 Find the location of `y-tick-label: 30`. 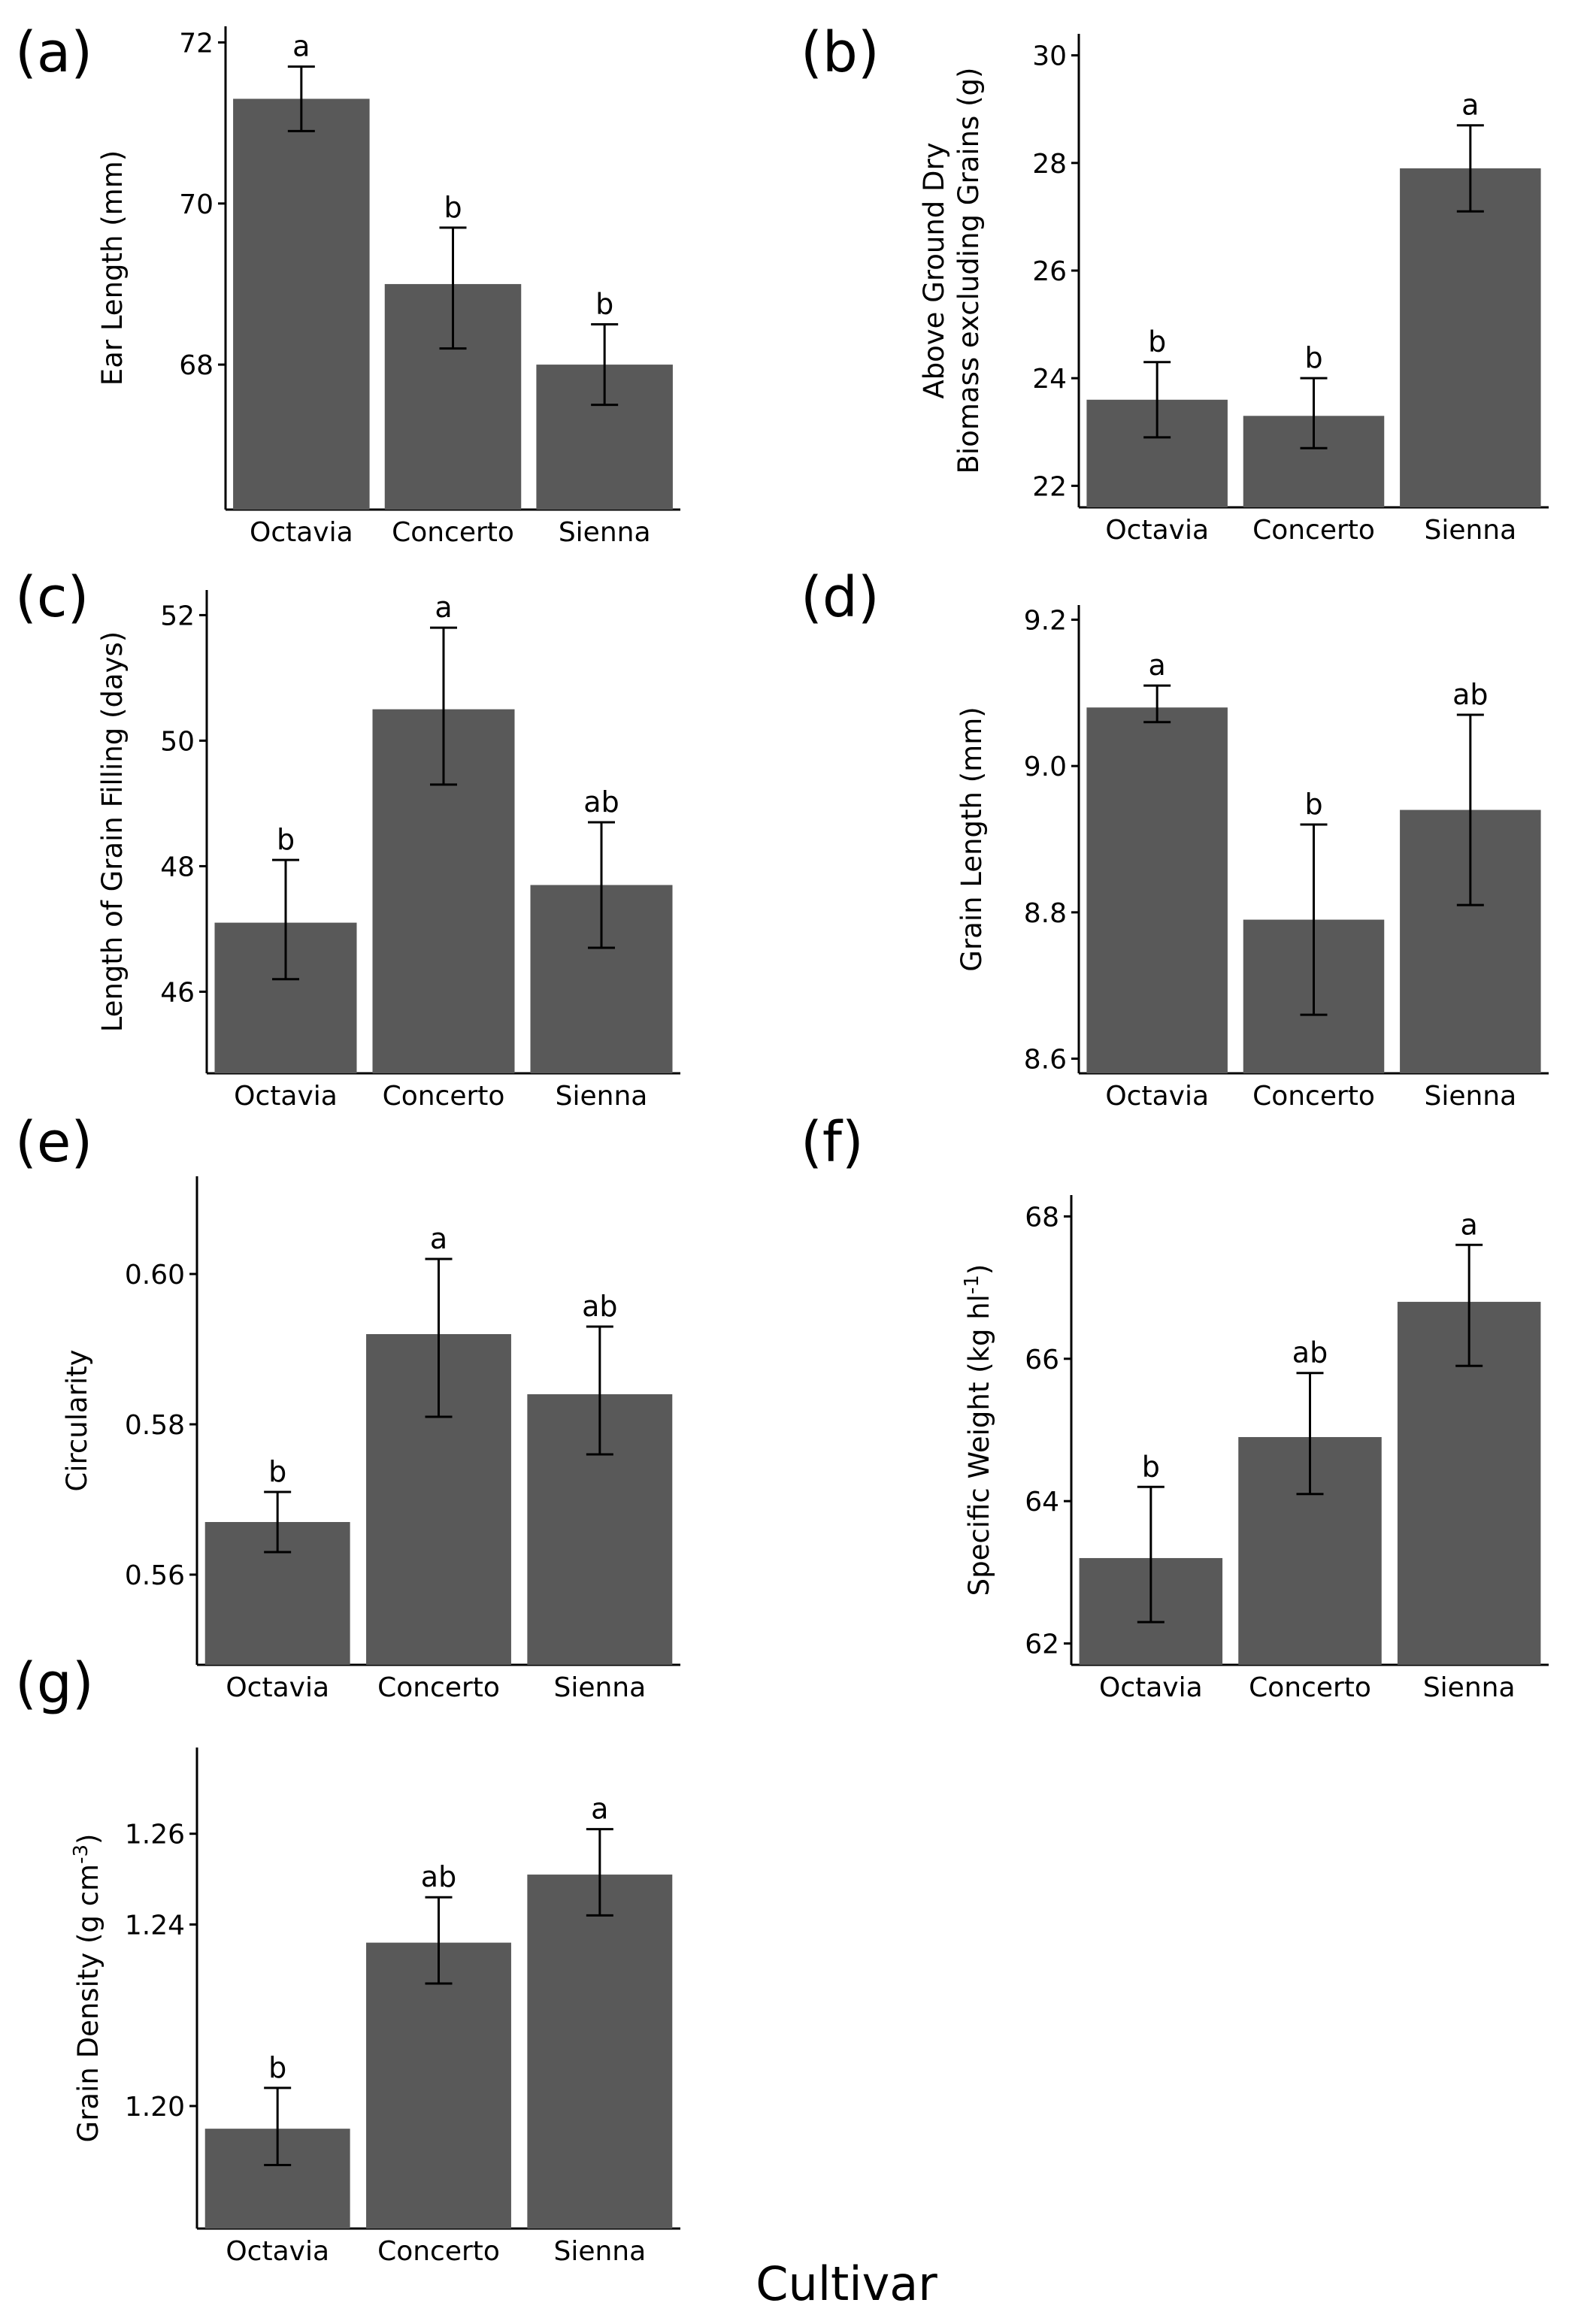

y-tick-label: 30 is located at coordinates (1049, 57).